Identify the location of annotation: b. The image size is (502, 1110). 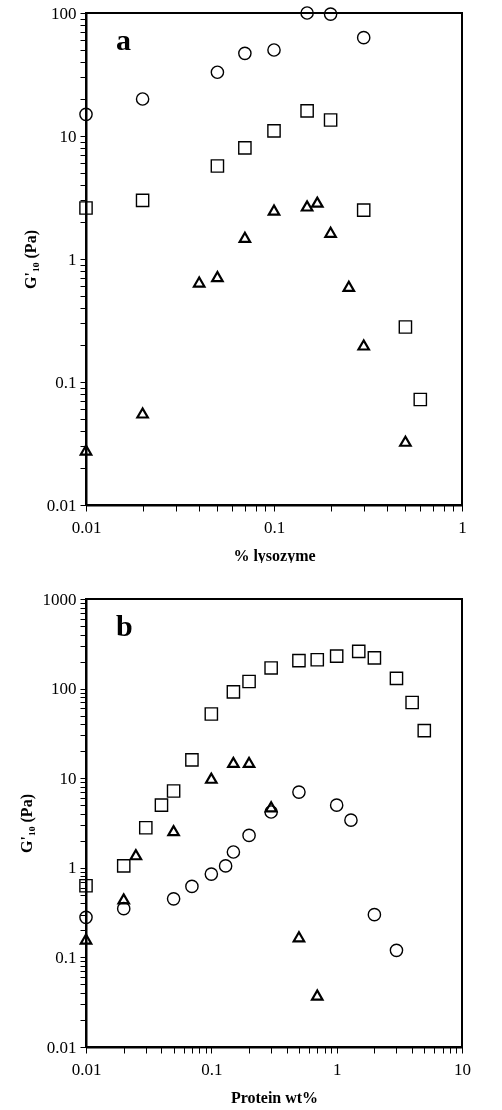
(124, 625).